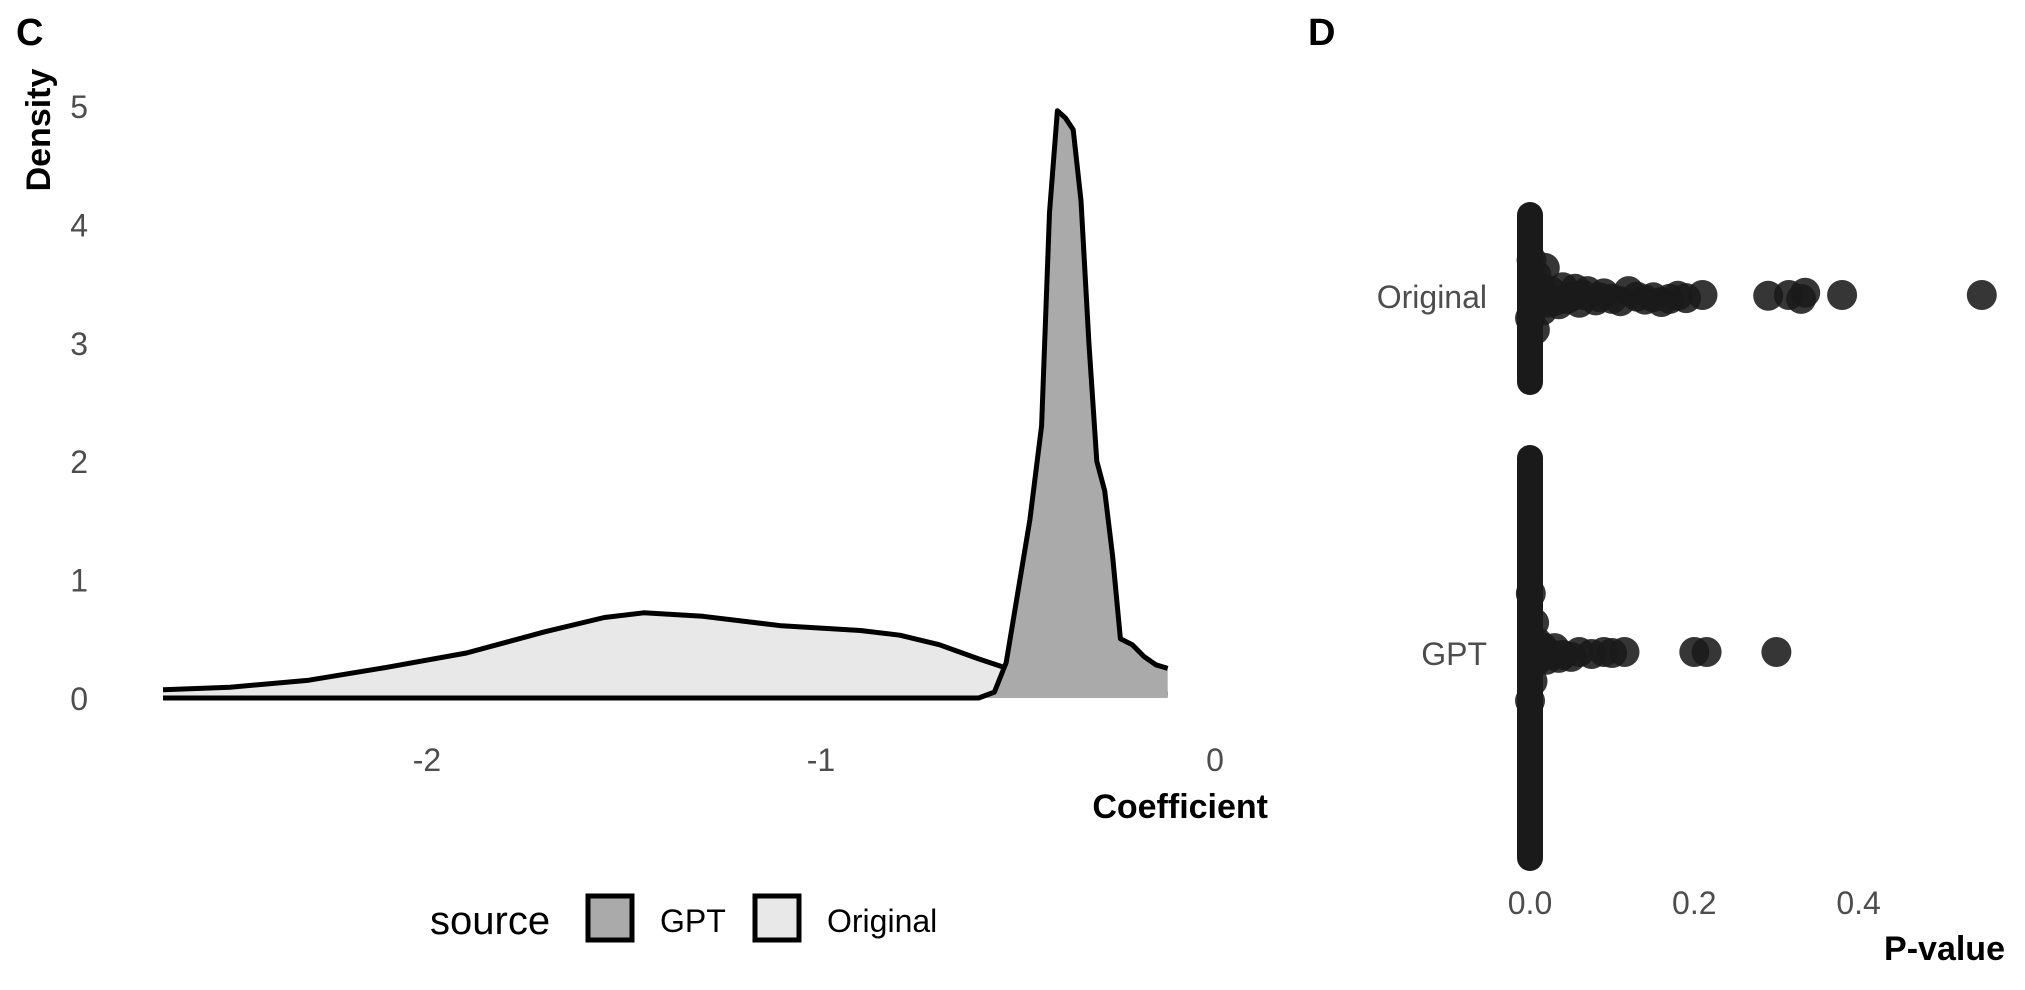  I want to click on legend-label-gpt: GPT, so click(693, 921).